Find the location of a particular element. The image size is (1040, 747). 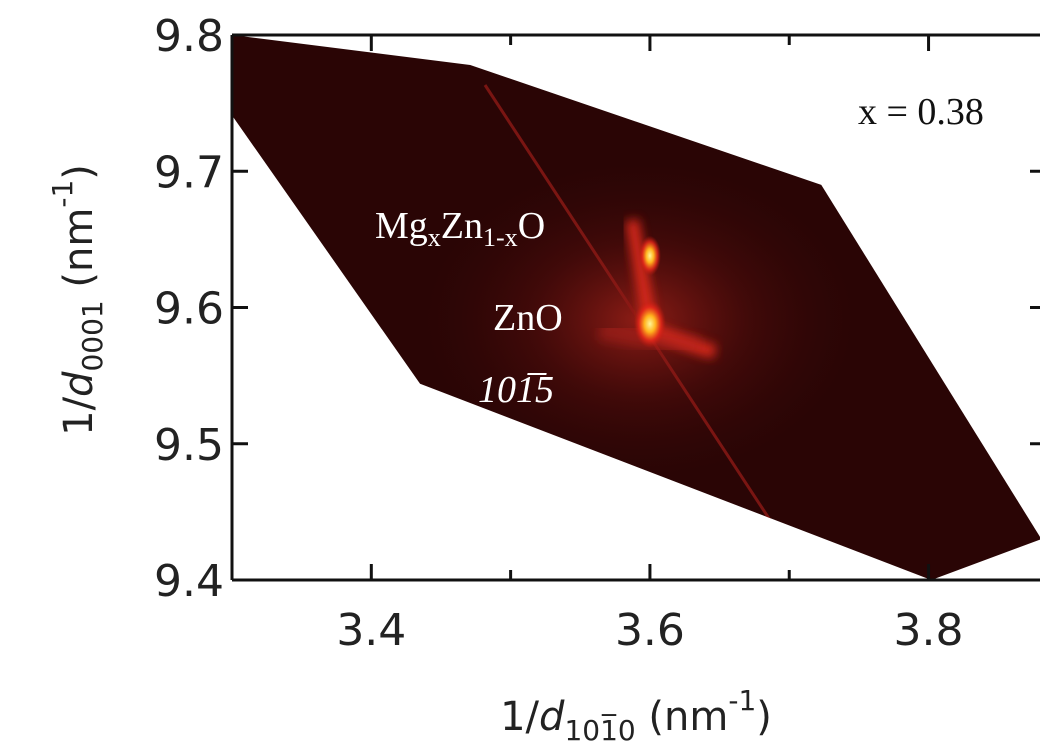

alloy-label: MgxZn1-xO is located at coordinates (460, 228).